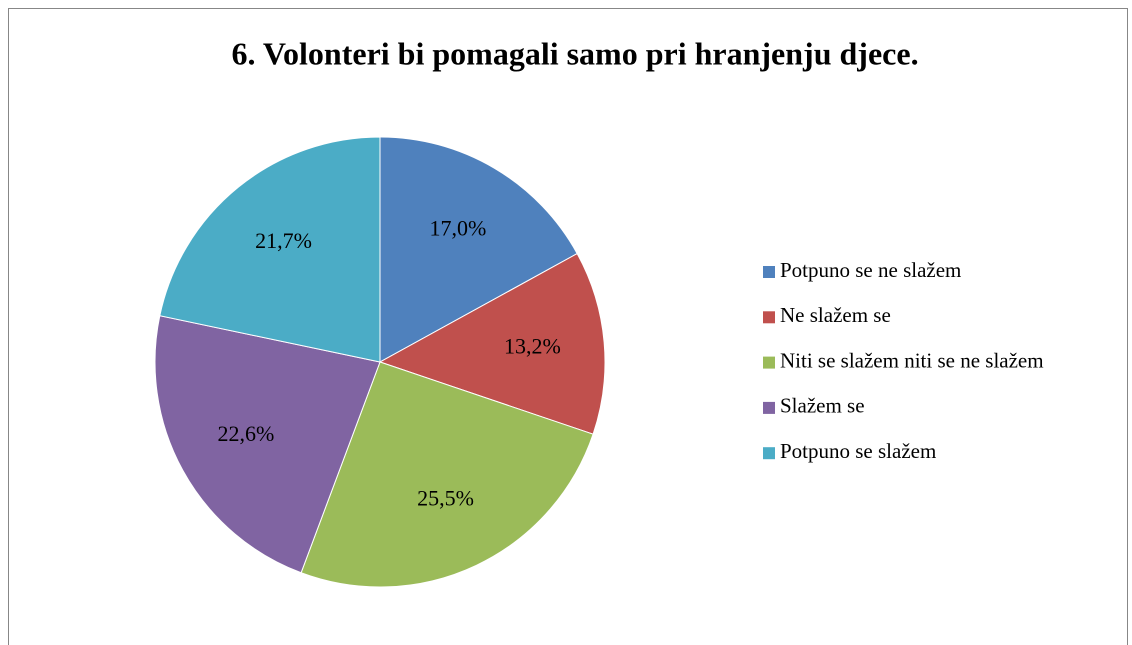  Describe the element at coordinates (912, 360) in the screenshot. I see `legend-label: Niti se slažem niti se ne slažem` at that location.